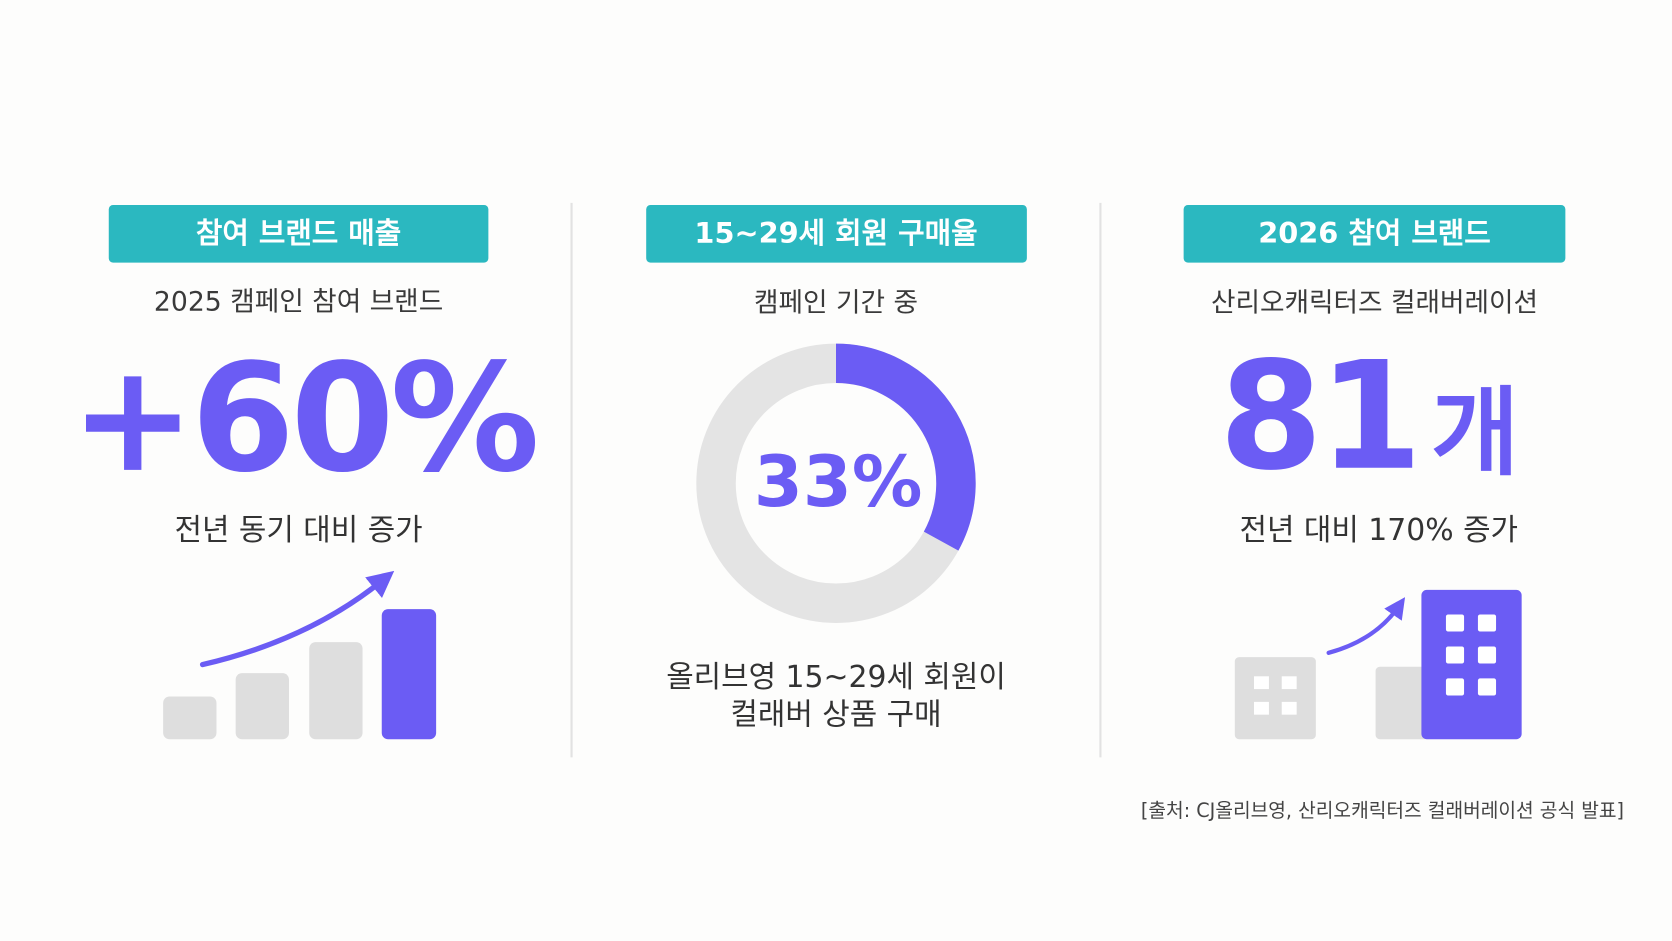 This screenshot has height=941, width=1672. I want to click on stat: 81, so click(1318, 417).